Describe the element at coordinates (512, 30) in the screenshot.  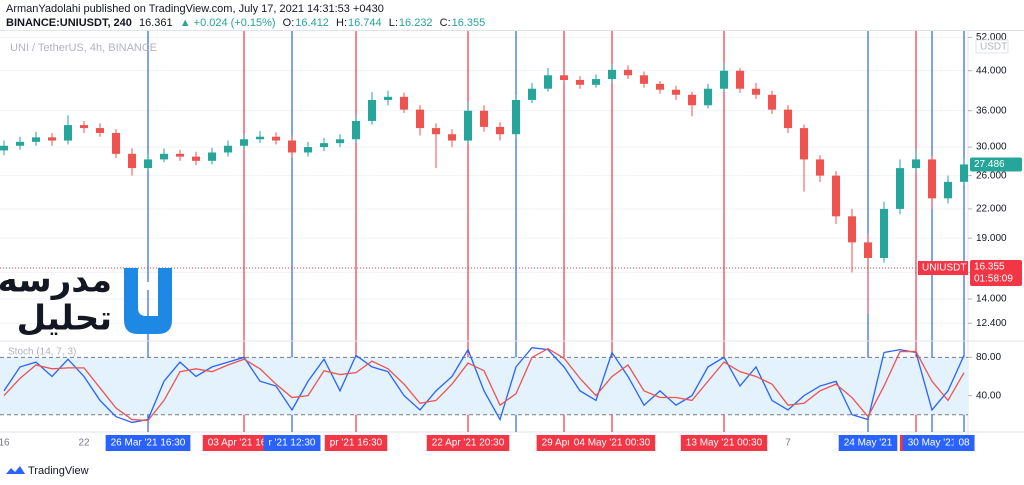
I see `divider` at that location.